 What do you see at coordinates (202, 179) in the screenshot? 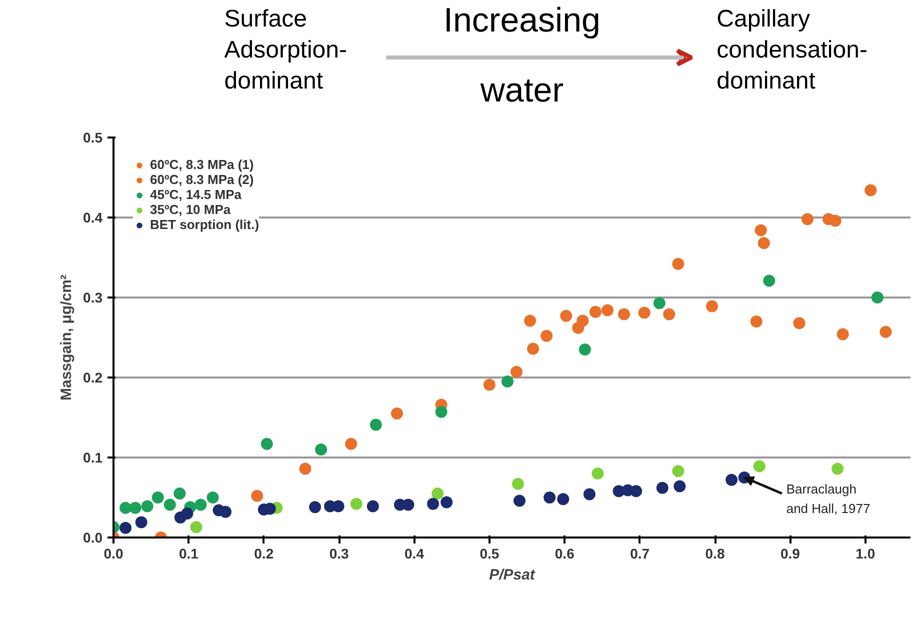
I see `legend-label: 60ºC, 8.3 MPa (2)` at bounding box center [202, 179].